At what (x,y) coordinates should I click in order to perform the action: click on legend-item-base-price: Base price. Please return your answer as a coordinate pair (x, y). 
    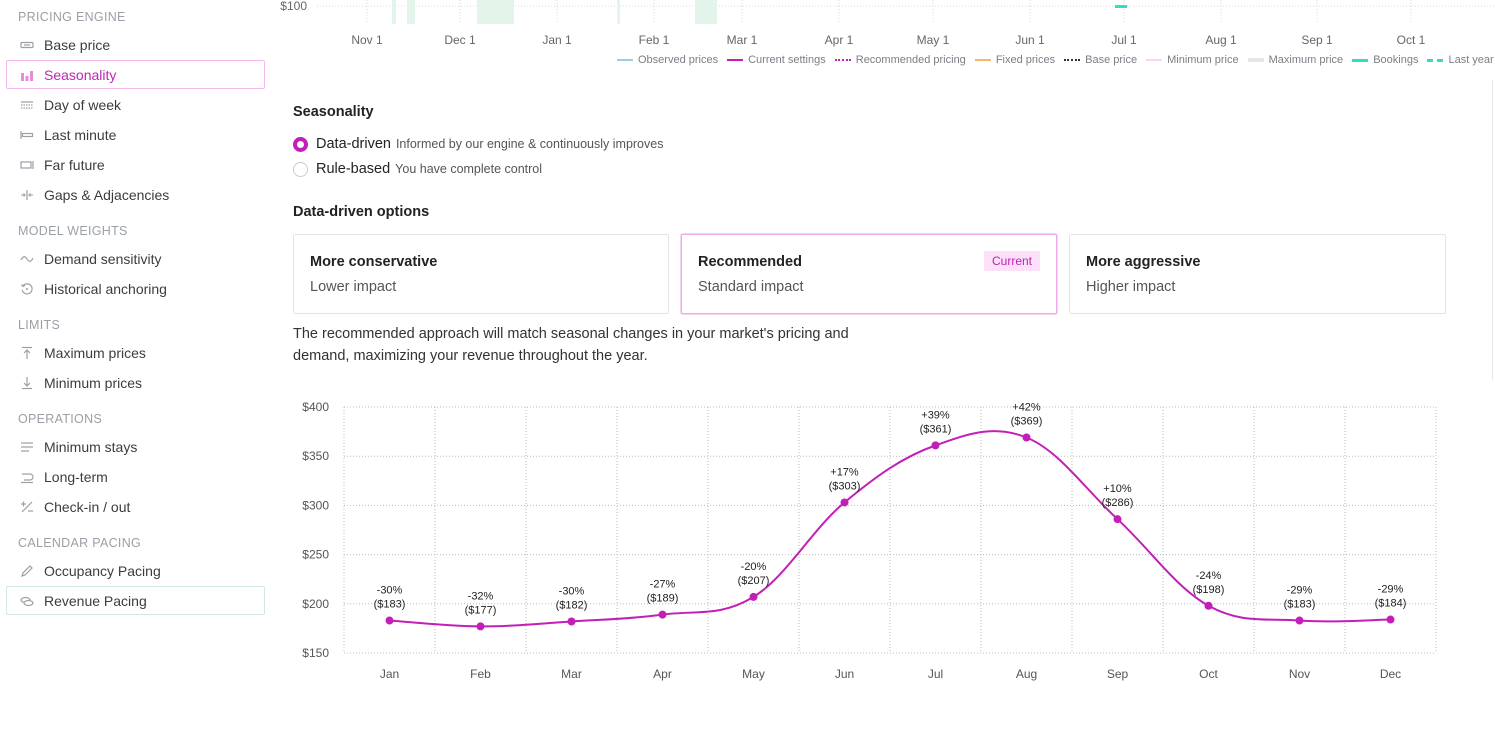
    Looking at the image, I should click on (1100, 60).